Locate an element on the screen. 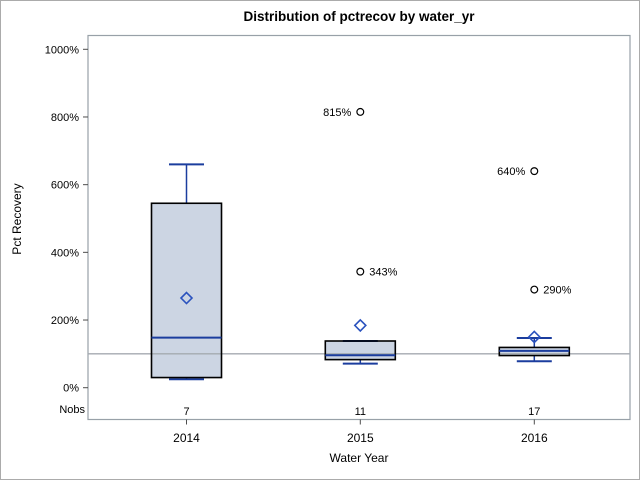  y-tick-label: 1000% is located at coordinates (62, 50).